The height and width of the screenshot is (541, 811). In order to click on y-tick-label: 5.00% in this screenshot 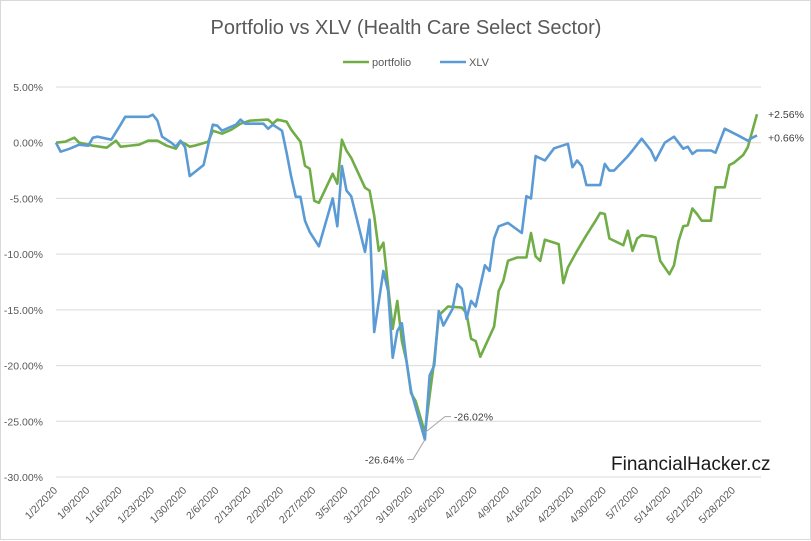, I will do `click(28, 88)`.